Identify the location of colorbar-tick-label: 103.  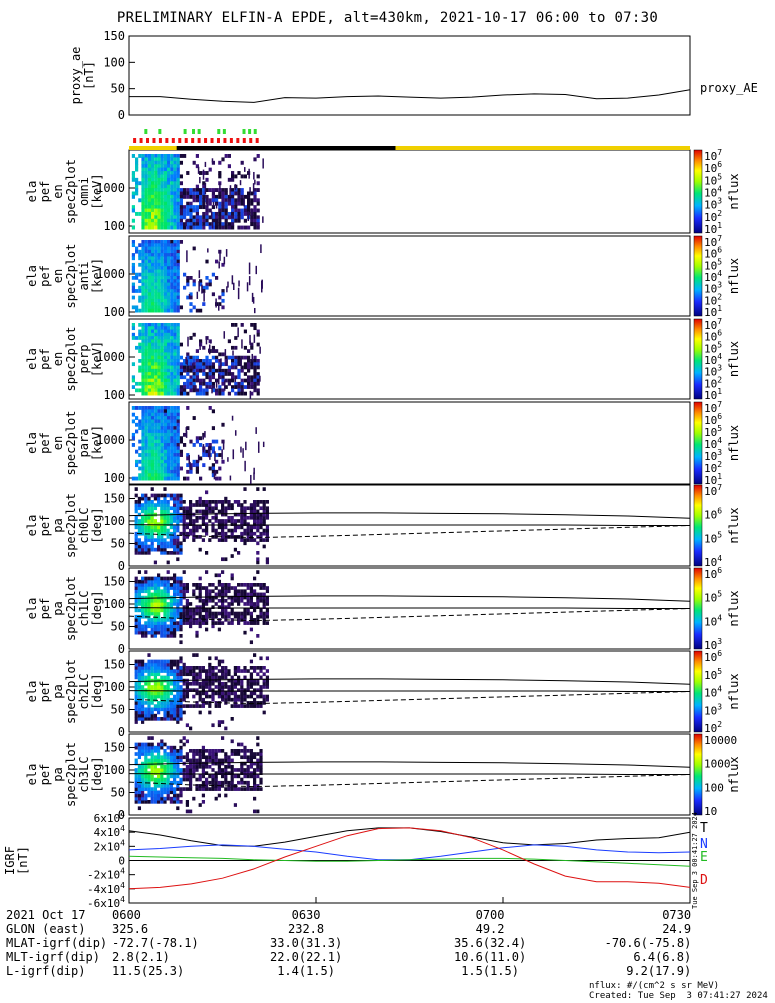
(713, 204).